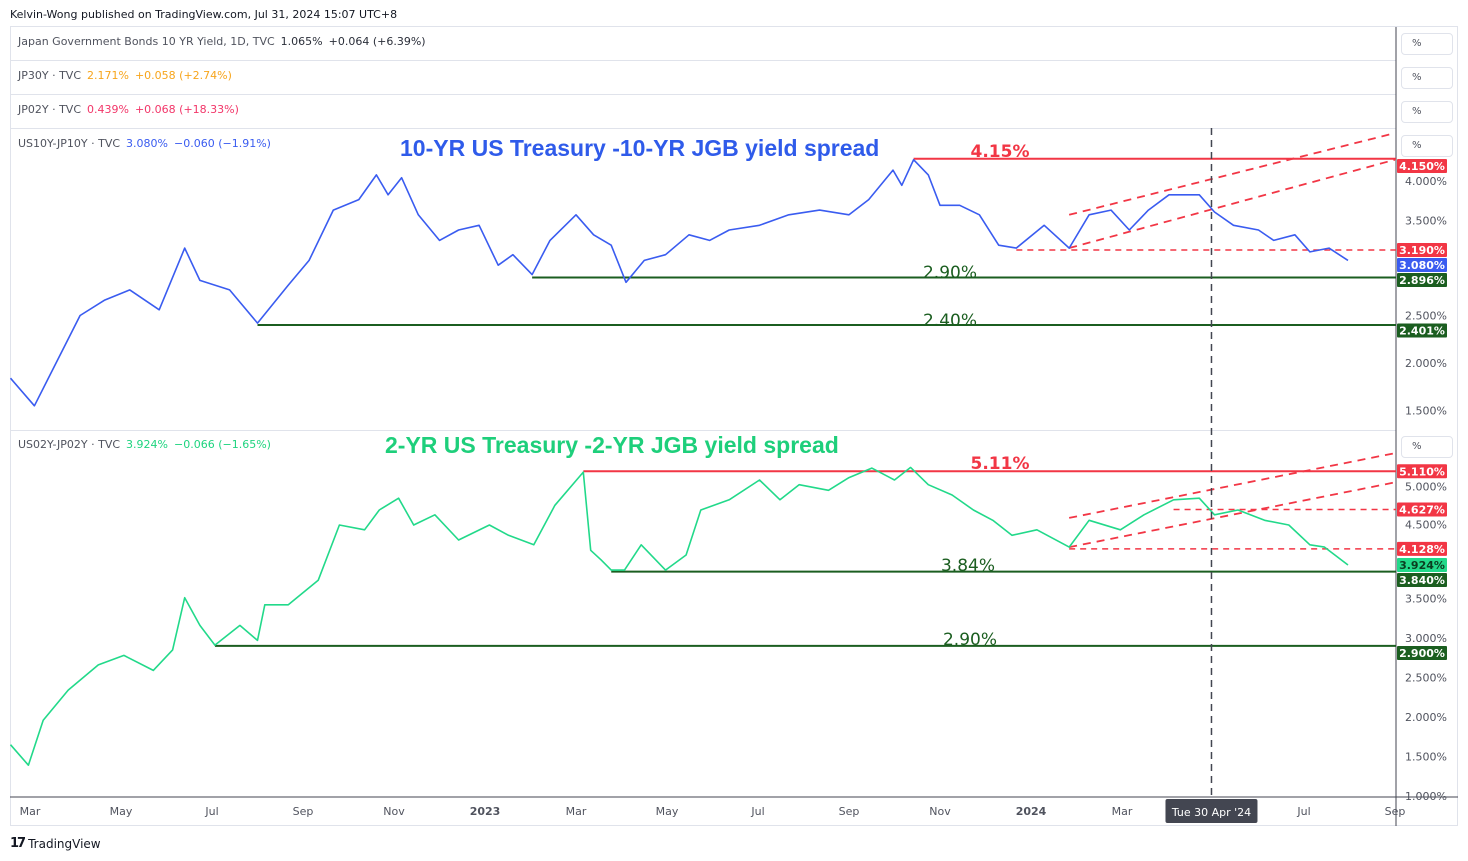 This screenshot has width=1468, height=861. What do you see at coordinates (69, 444) in the screenshot?
I see `legend-symbol: US02Y-JP02Y · TVC` at bounding box center [69, 444].